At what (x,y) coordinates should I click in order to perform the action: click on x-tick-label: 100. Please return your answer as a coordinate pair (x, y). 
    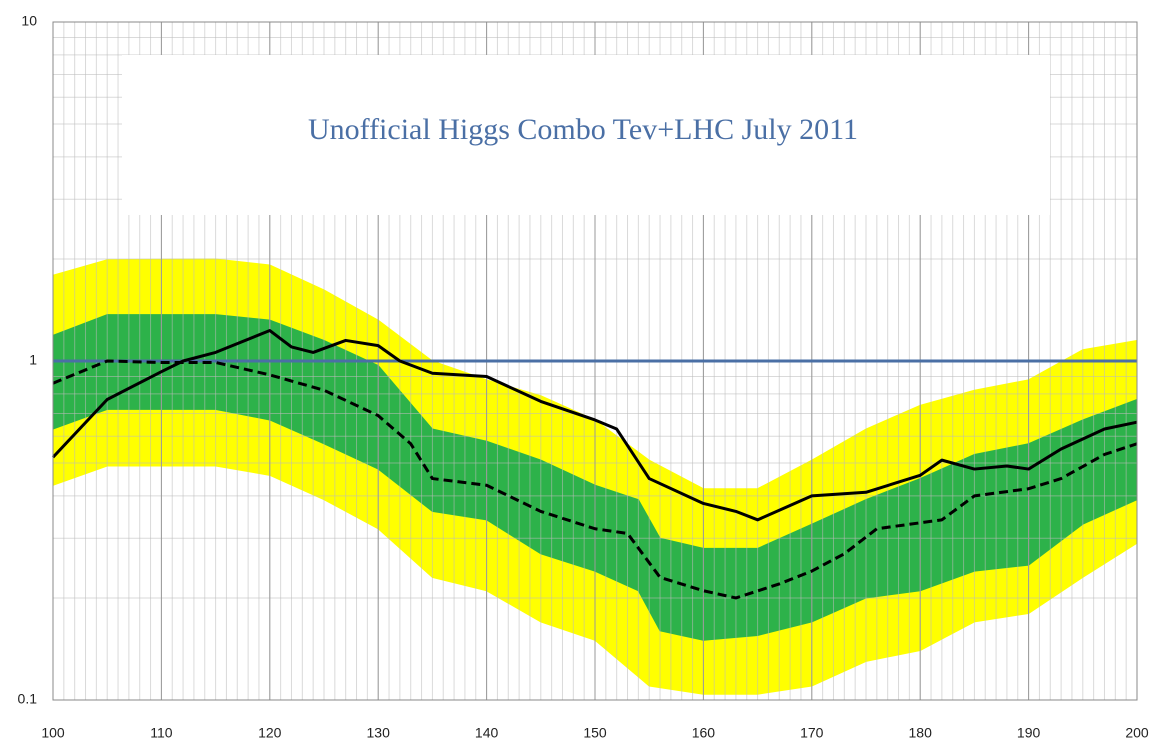
    Looking at the image, I should click on (53, 733).